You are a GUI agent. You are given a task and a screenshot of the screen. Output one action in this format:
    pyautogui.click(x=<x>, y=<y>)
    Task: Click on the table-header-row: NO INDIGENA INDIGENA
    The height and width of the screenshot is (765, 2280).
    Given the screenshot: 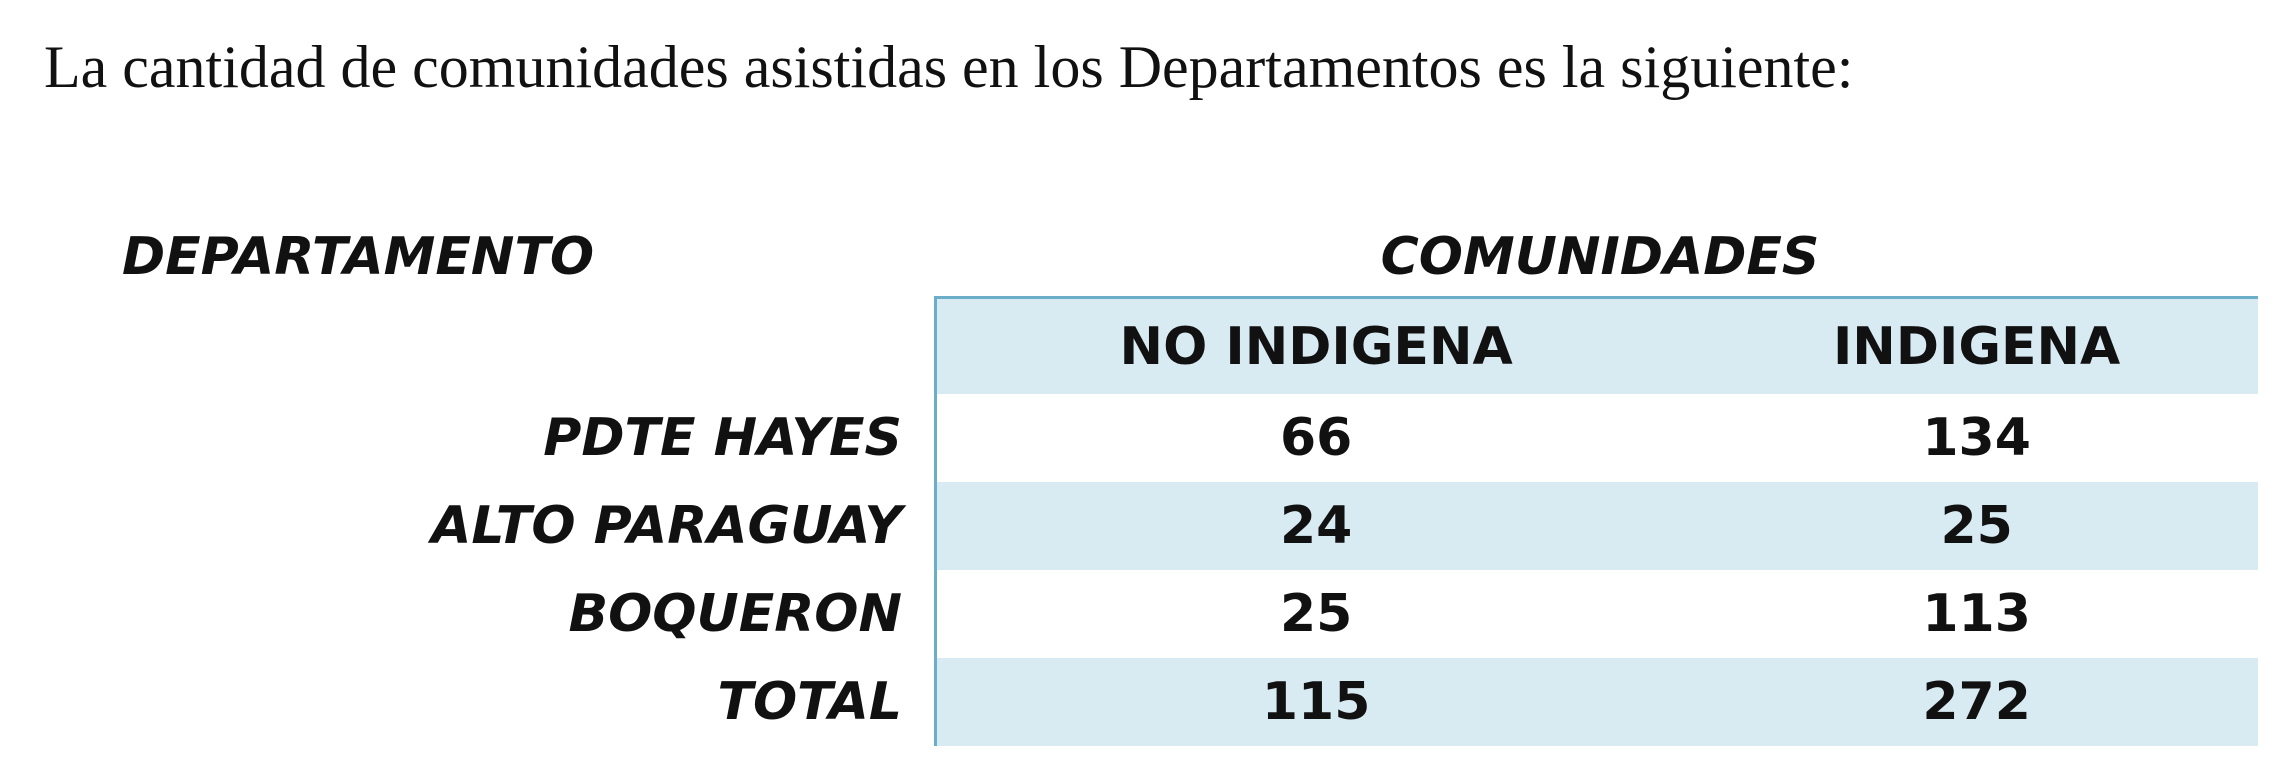 What is the action you would take?
    pyautogui.click(x=1597, y=346)
    